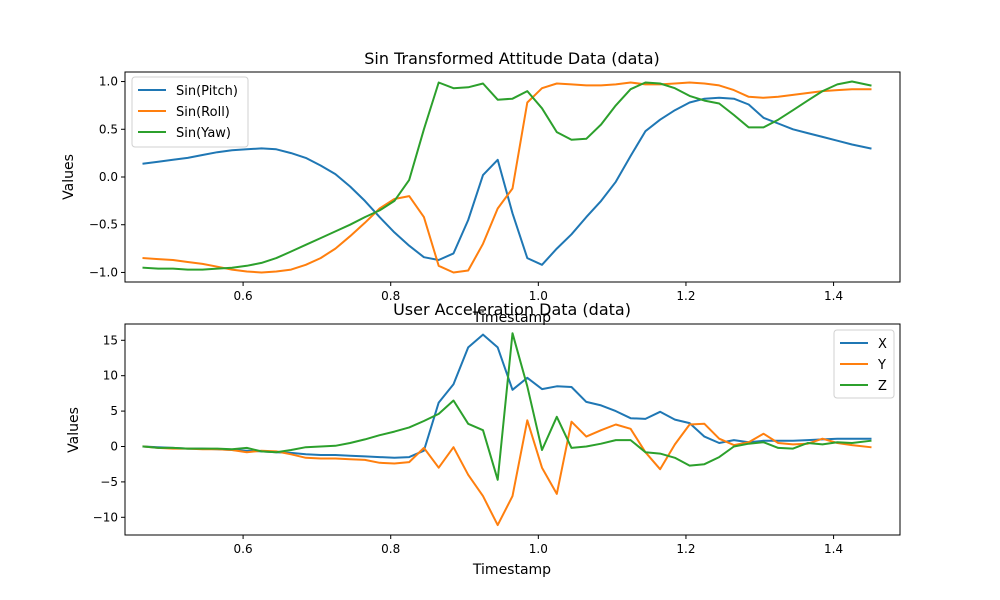  I want to click on attitude-y-tick-label: 0.0, so click(108, 177).